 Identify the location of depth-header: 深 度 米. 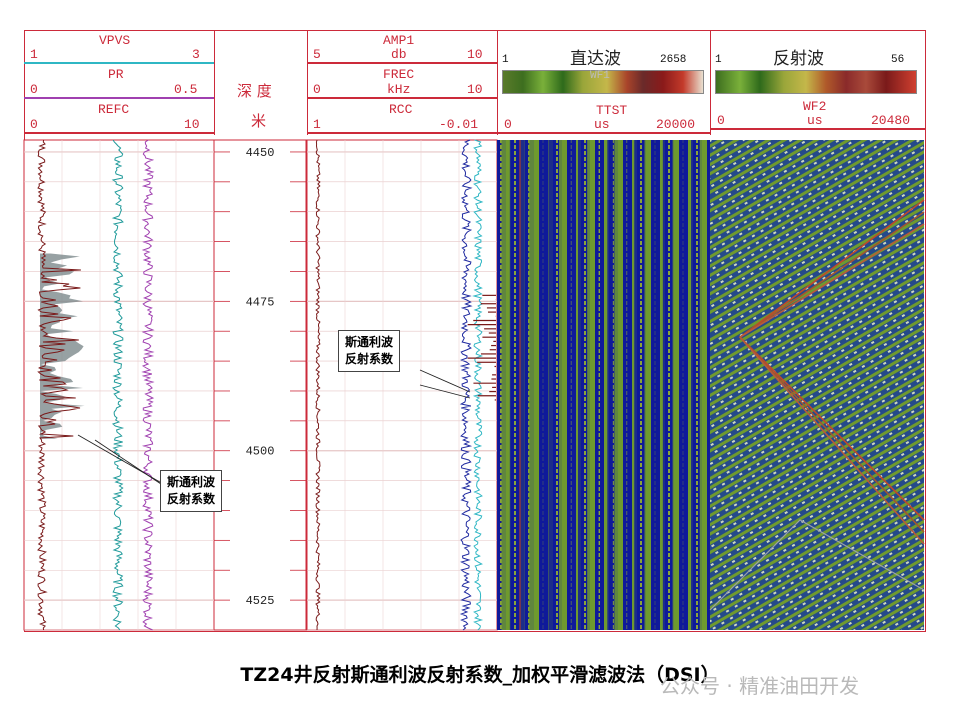
(261, 82).